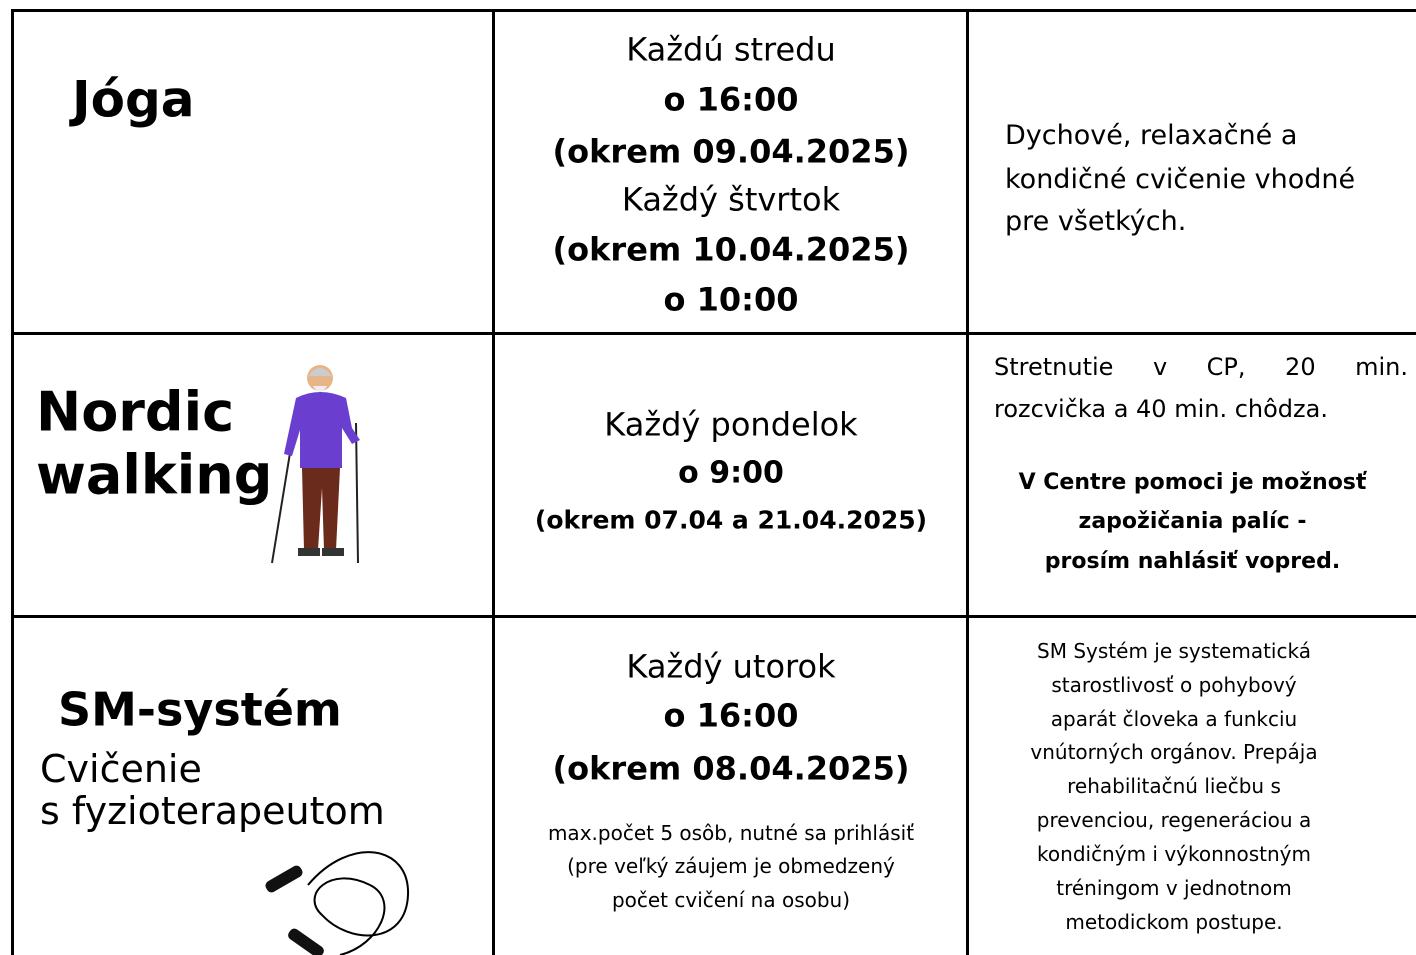 Image resolution: width=1416 pixels, height=955 pixels. What do you see at coordinates (1192, 561) in the screenshot?
I see `description: prosím nahlásiť vopred.` at bounding box center [1192, 561].